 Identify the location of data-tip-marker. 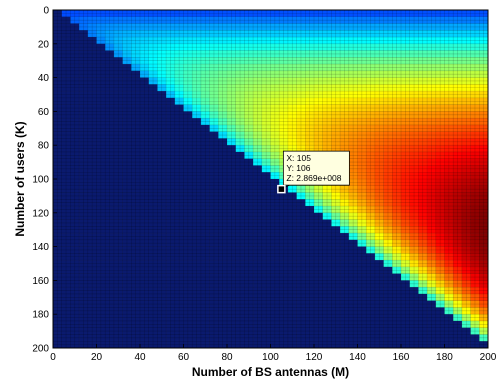
(281, 189).